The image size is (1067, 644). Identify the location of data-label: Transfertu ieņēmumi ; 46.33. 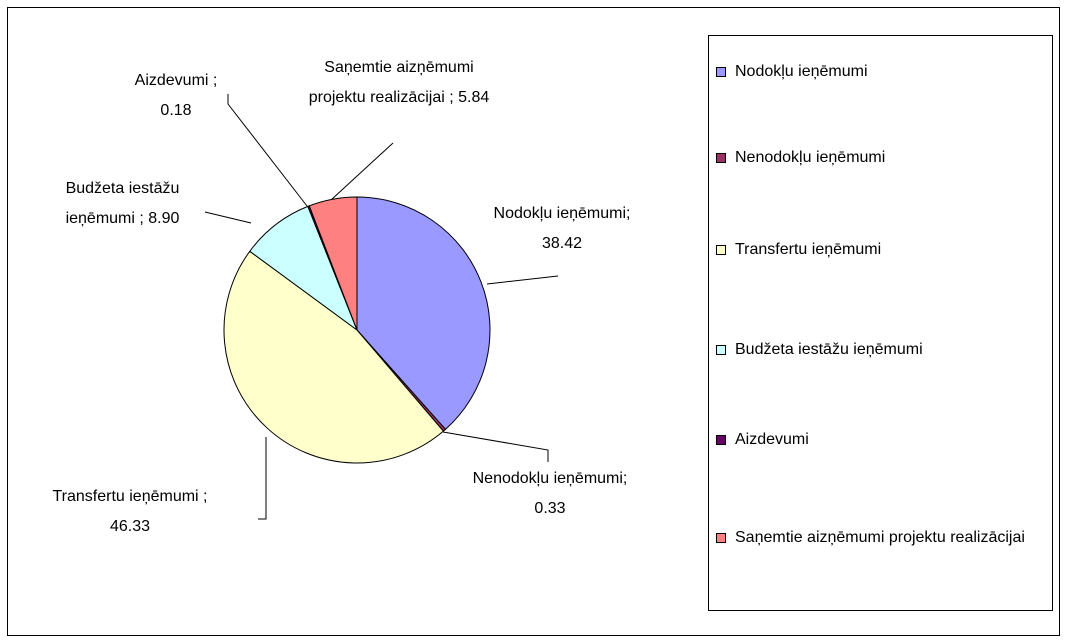
(130, 511).